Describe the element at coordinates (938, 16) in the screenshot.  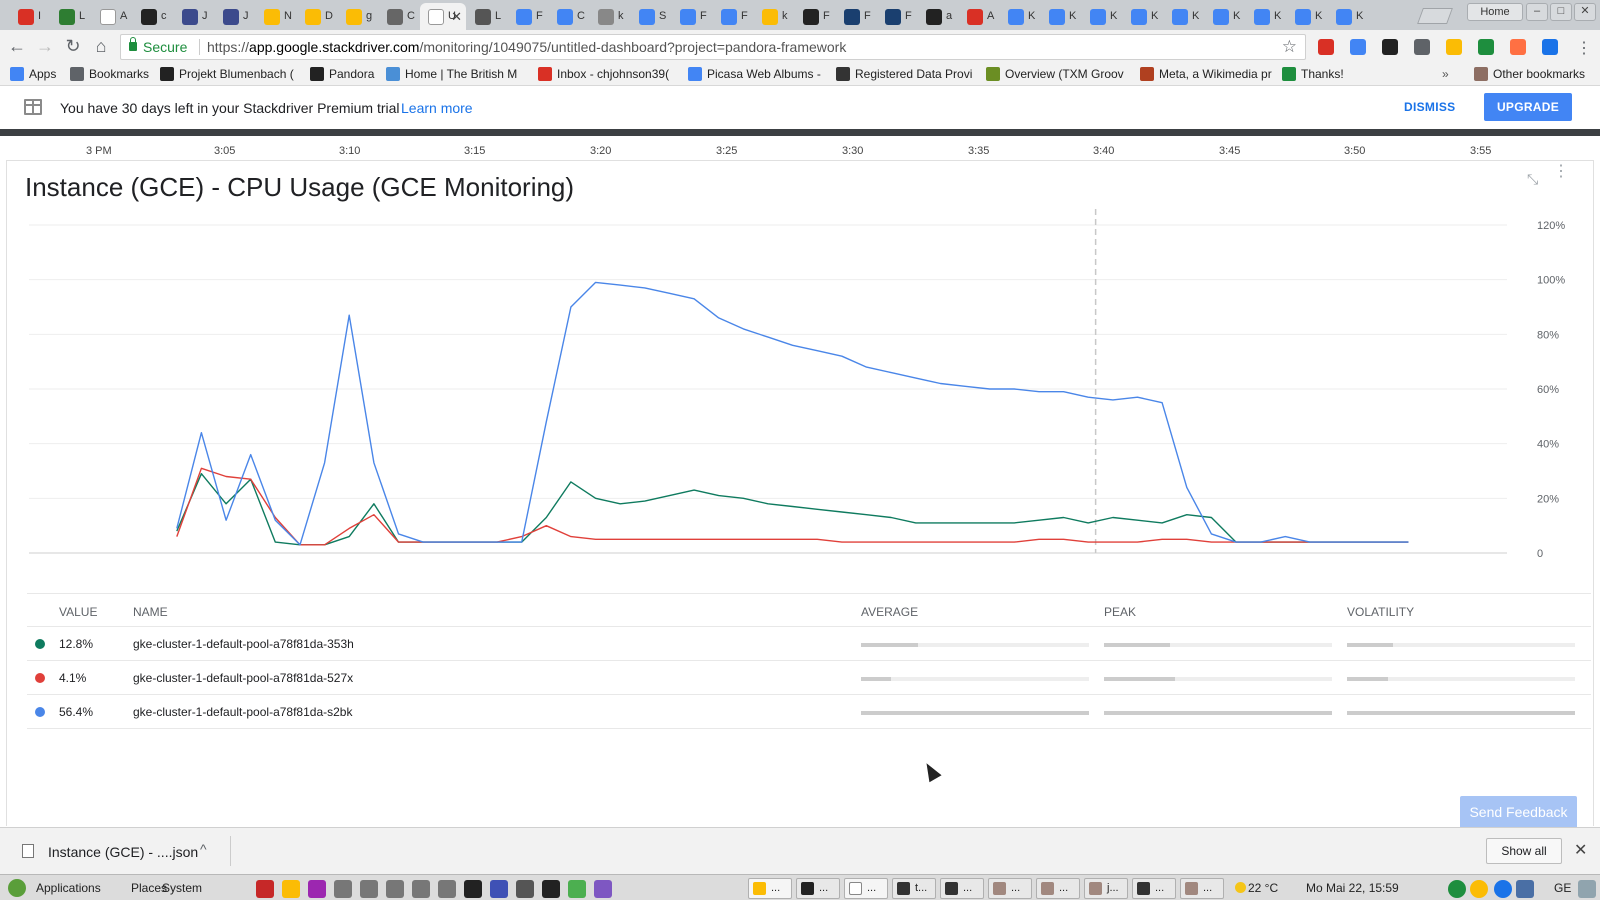
I see `browser-tab: a` at that location.